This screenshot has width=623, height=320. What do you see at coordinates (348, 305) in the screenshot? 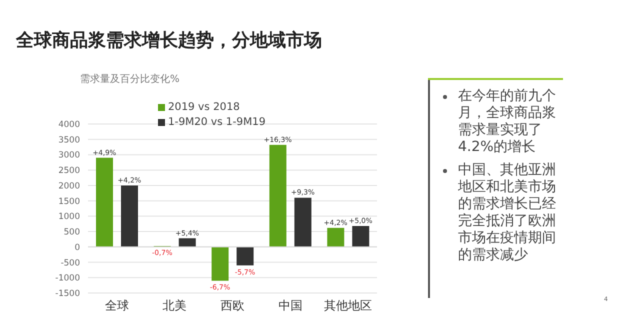
I see `x-tick-label: 其他地区` at bounding box center [348, 305].